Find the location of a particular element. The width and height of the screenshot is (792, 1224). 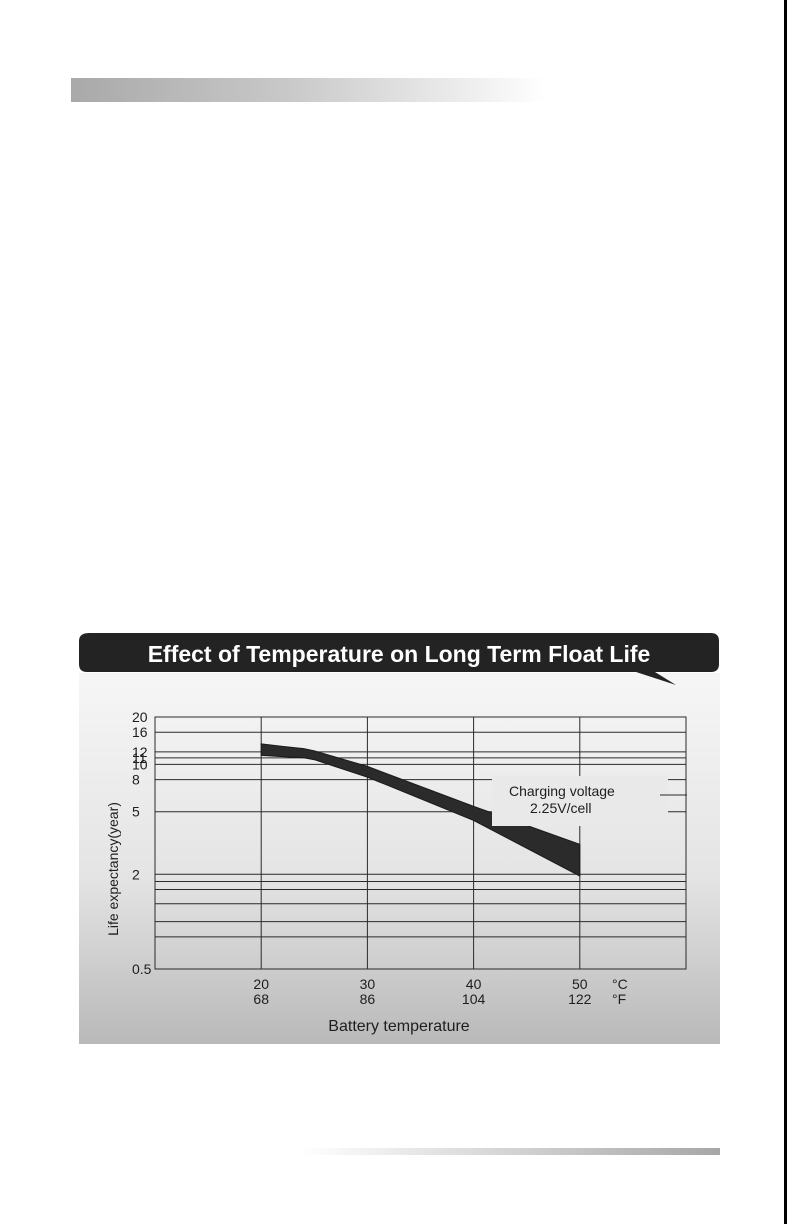

y-tick-label: 11 is located at coordinates (139, 758).